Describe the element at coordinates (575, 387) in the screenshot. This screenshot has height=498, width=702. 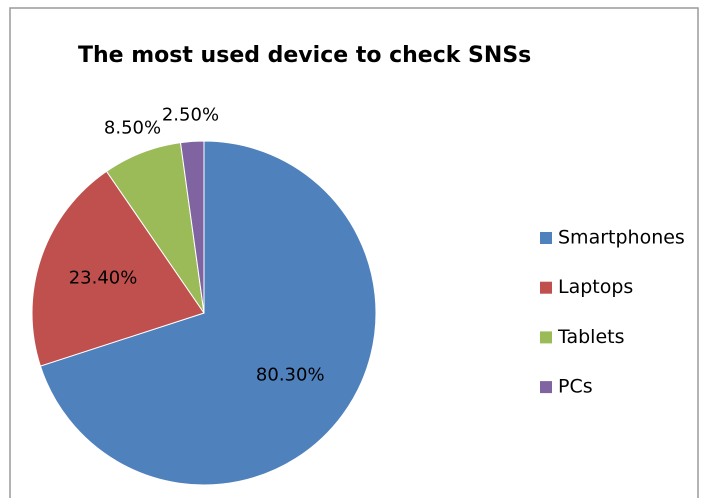
I see `legend-label: PCs` at that location.